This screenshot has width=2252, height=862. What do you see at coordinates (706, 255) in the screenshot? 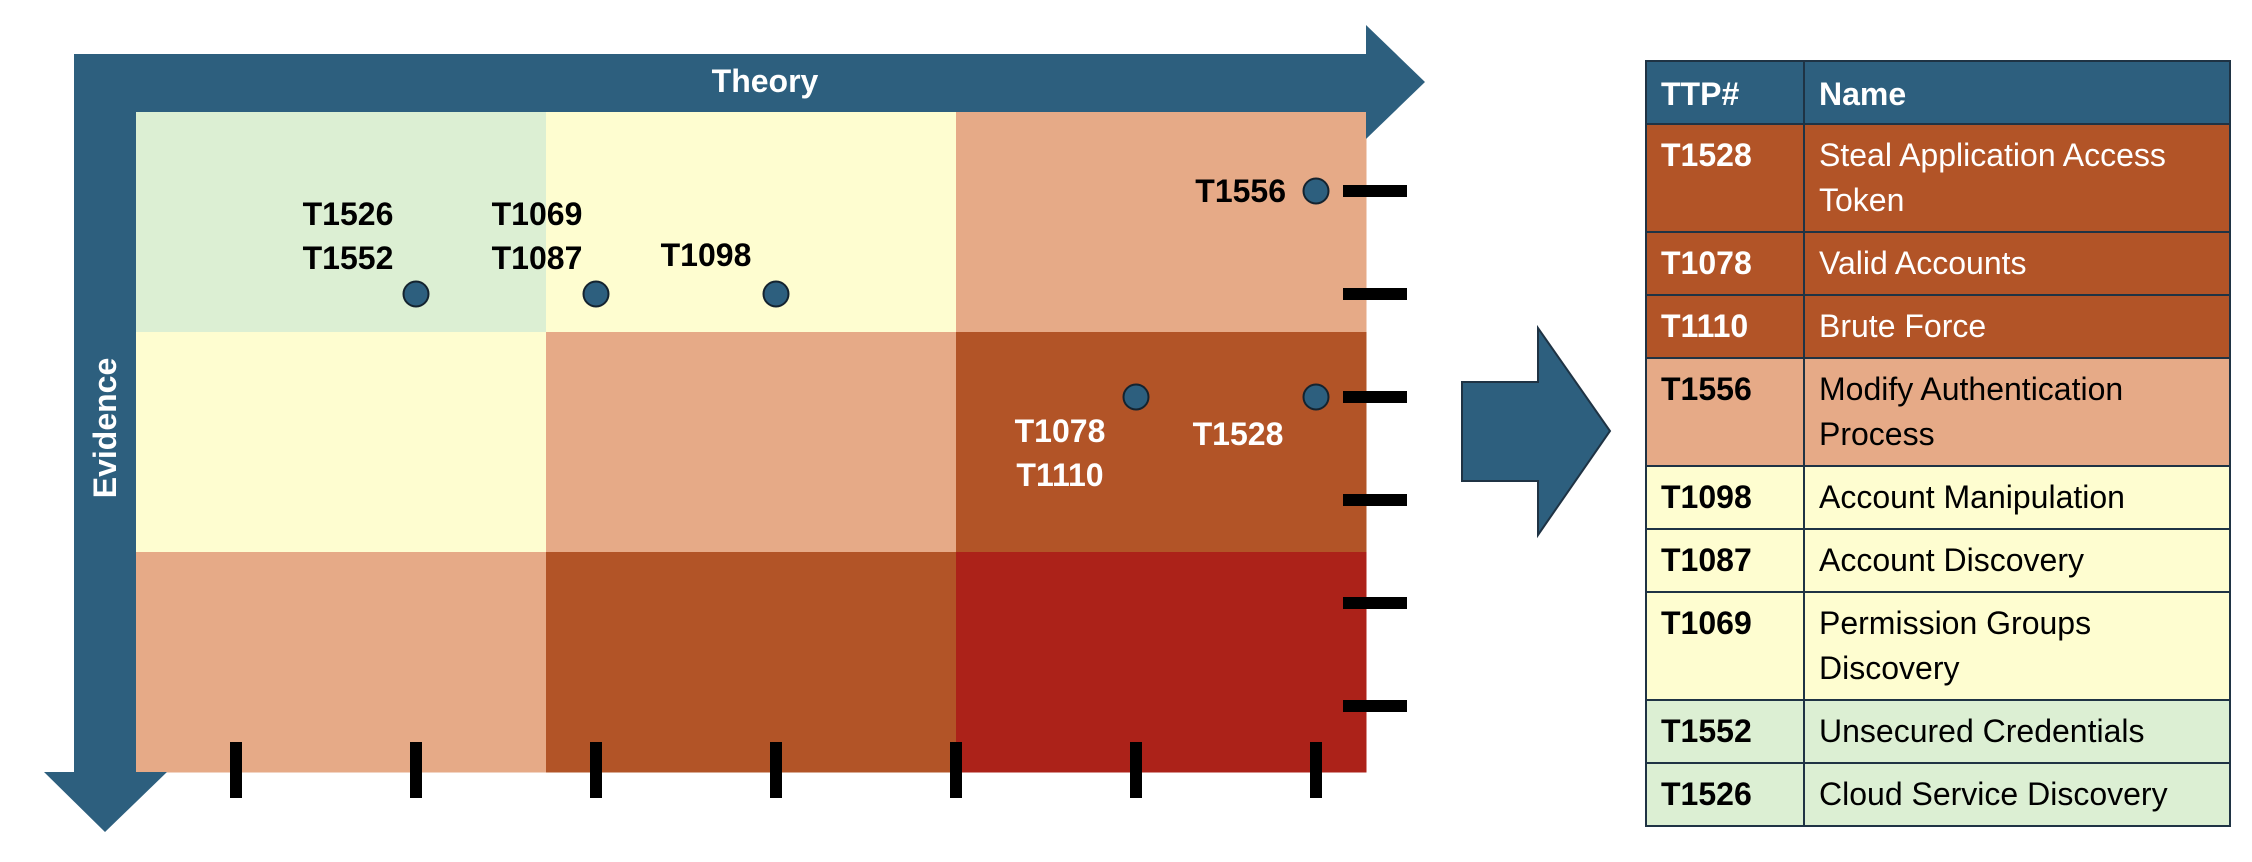
I see `point-label: T1098` at bounding box center [706, 255].